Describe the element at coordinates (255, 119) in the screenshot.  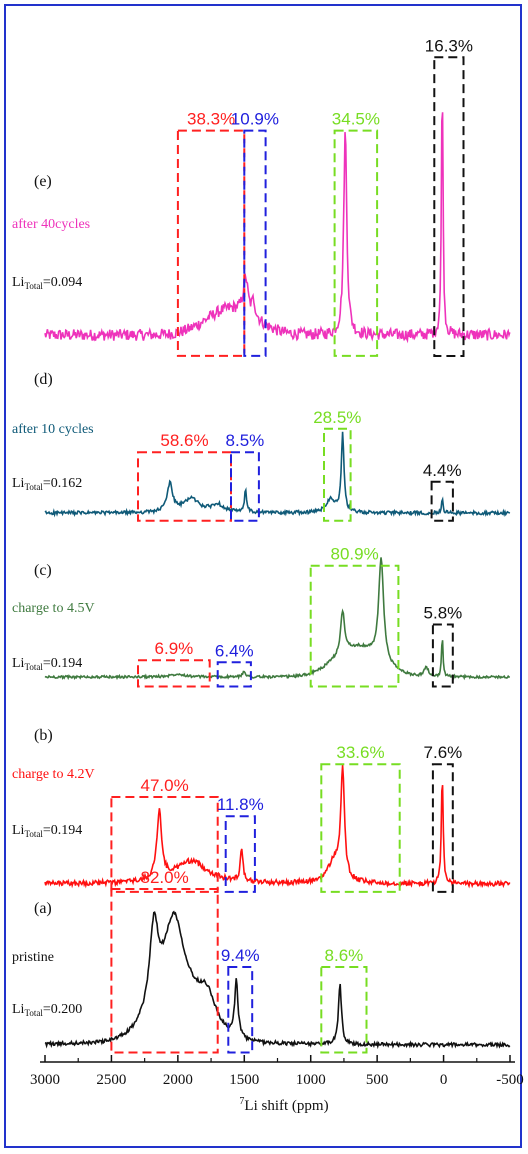
I see `percent-label-e-blue: 10.9%` at that location.